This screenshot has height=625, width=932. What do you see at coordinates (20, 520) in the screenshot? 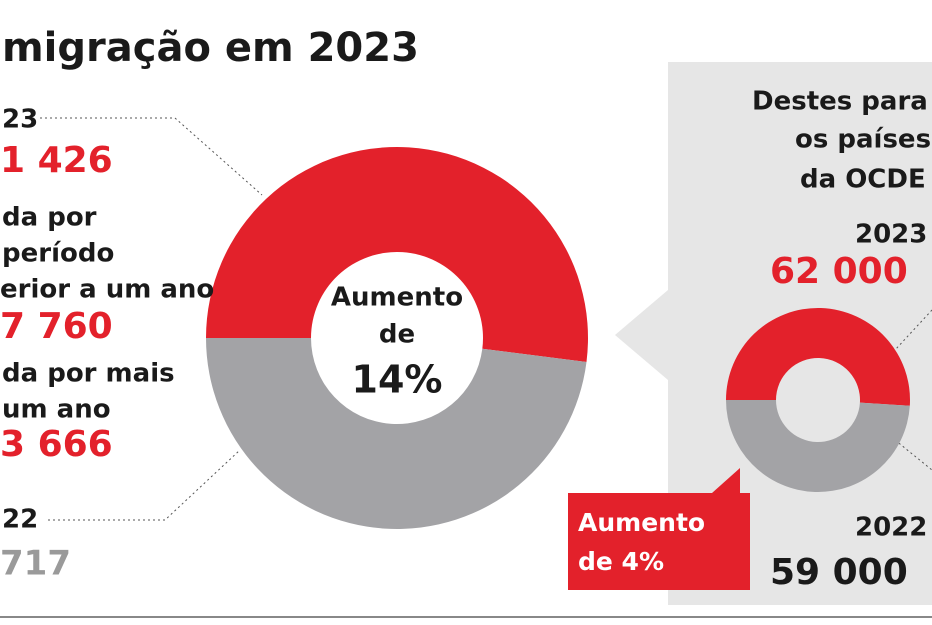
I see `label: 22` at bounding box center [20, 520].